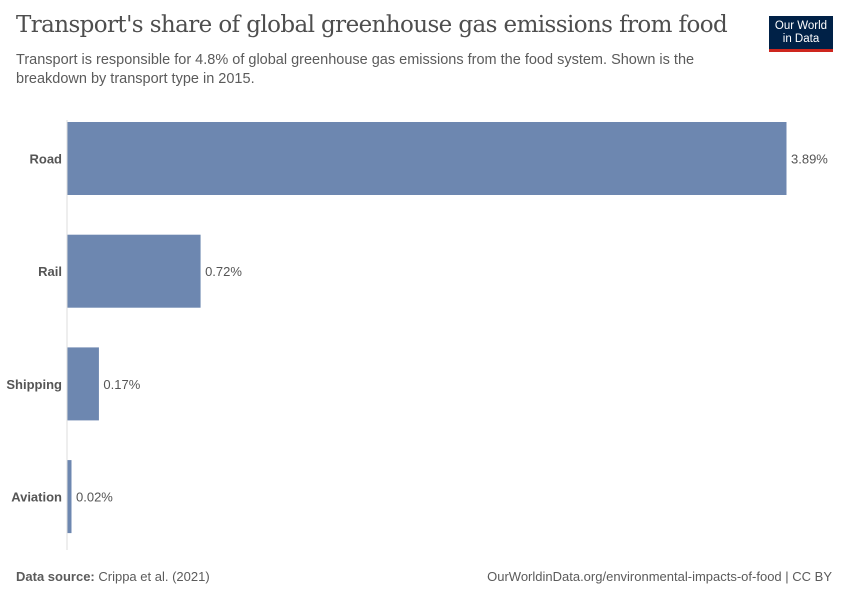 The image size is (850, 600). I want to click on value-label: 3.89%, so click(809, 159).